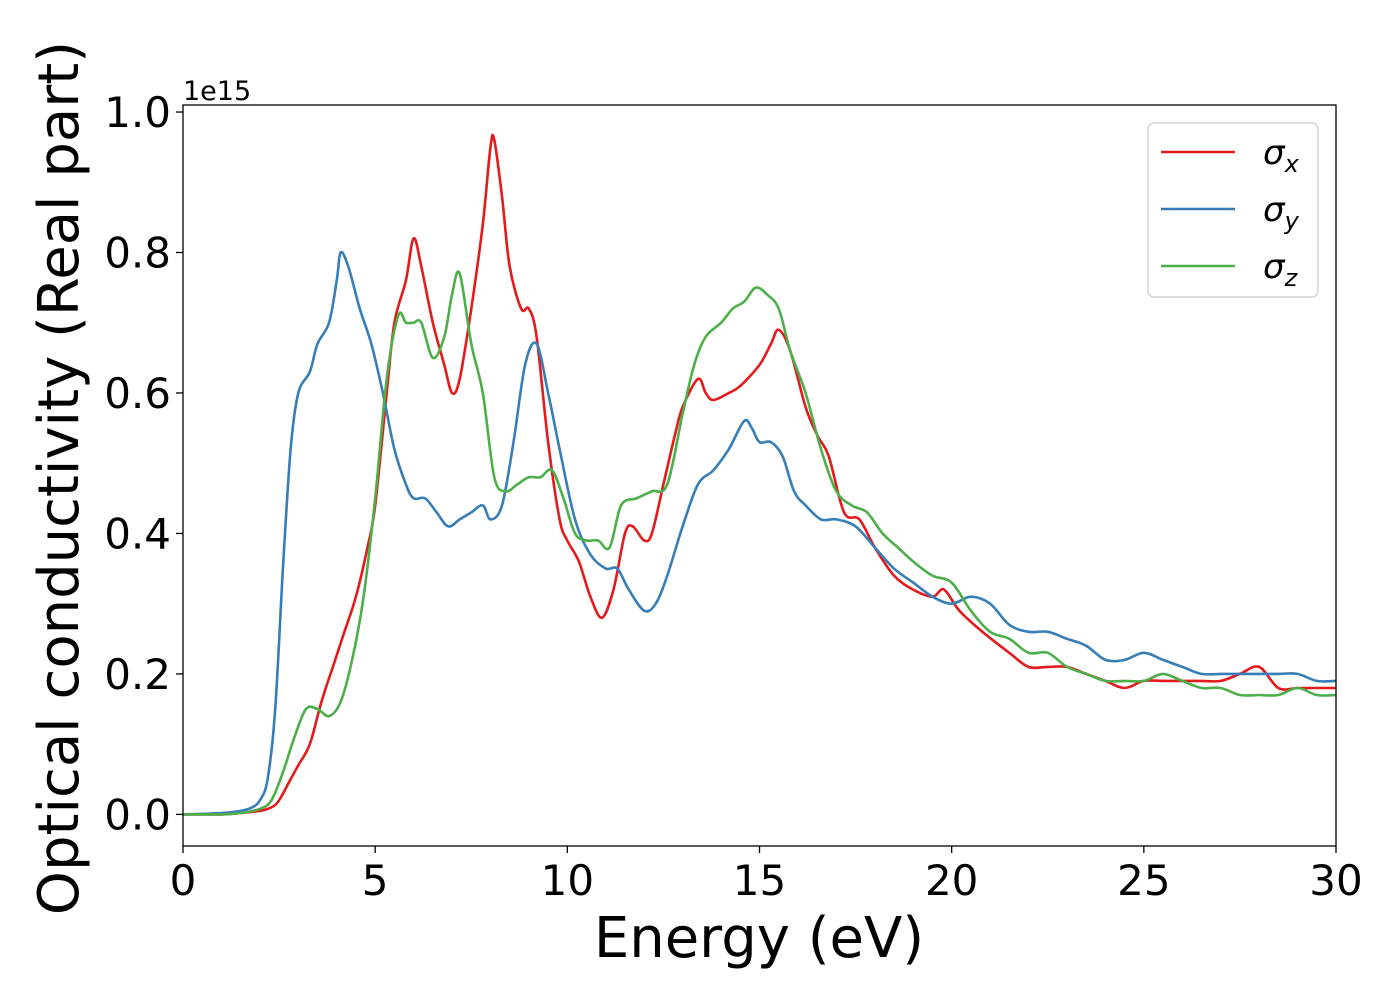  Describe the element at coordinates (137, 112) in the screenshot. I see `y-tick-label: 1.0` at that location.